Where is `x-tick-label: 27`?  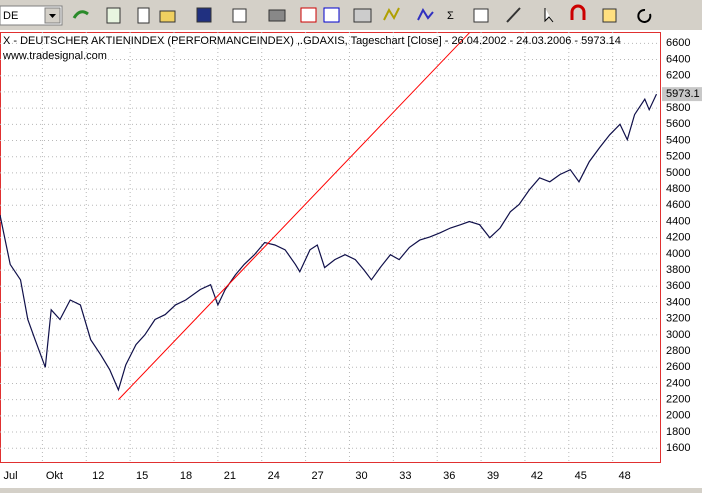 x-tick-label: 27 is located at coordinates (317, 476).